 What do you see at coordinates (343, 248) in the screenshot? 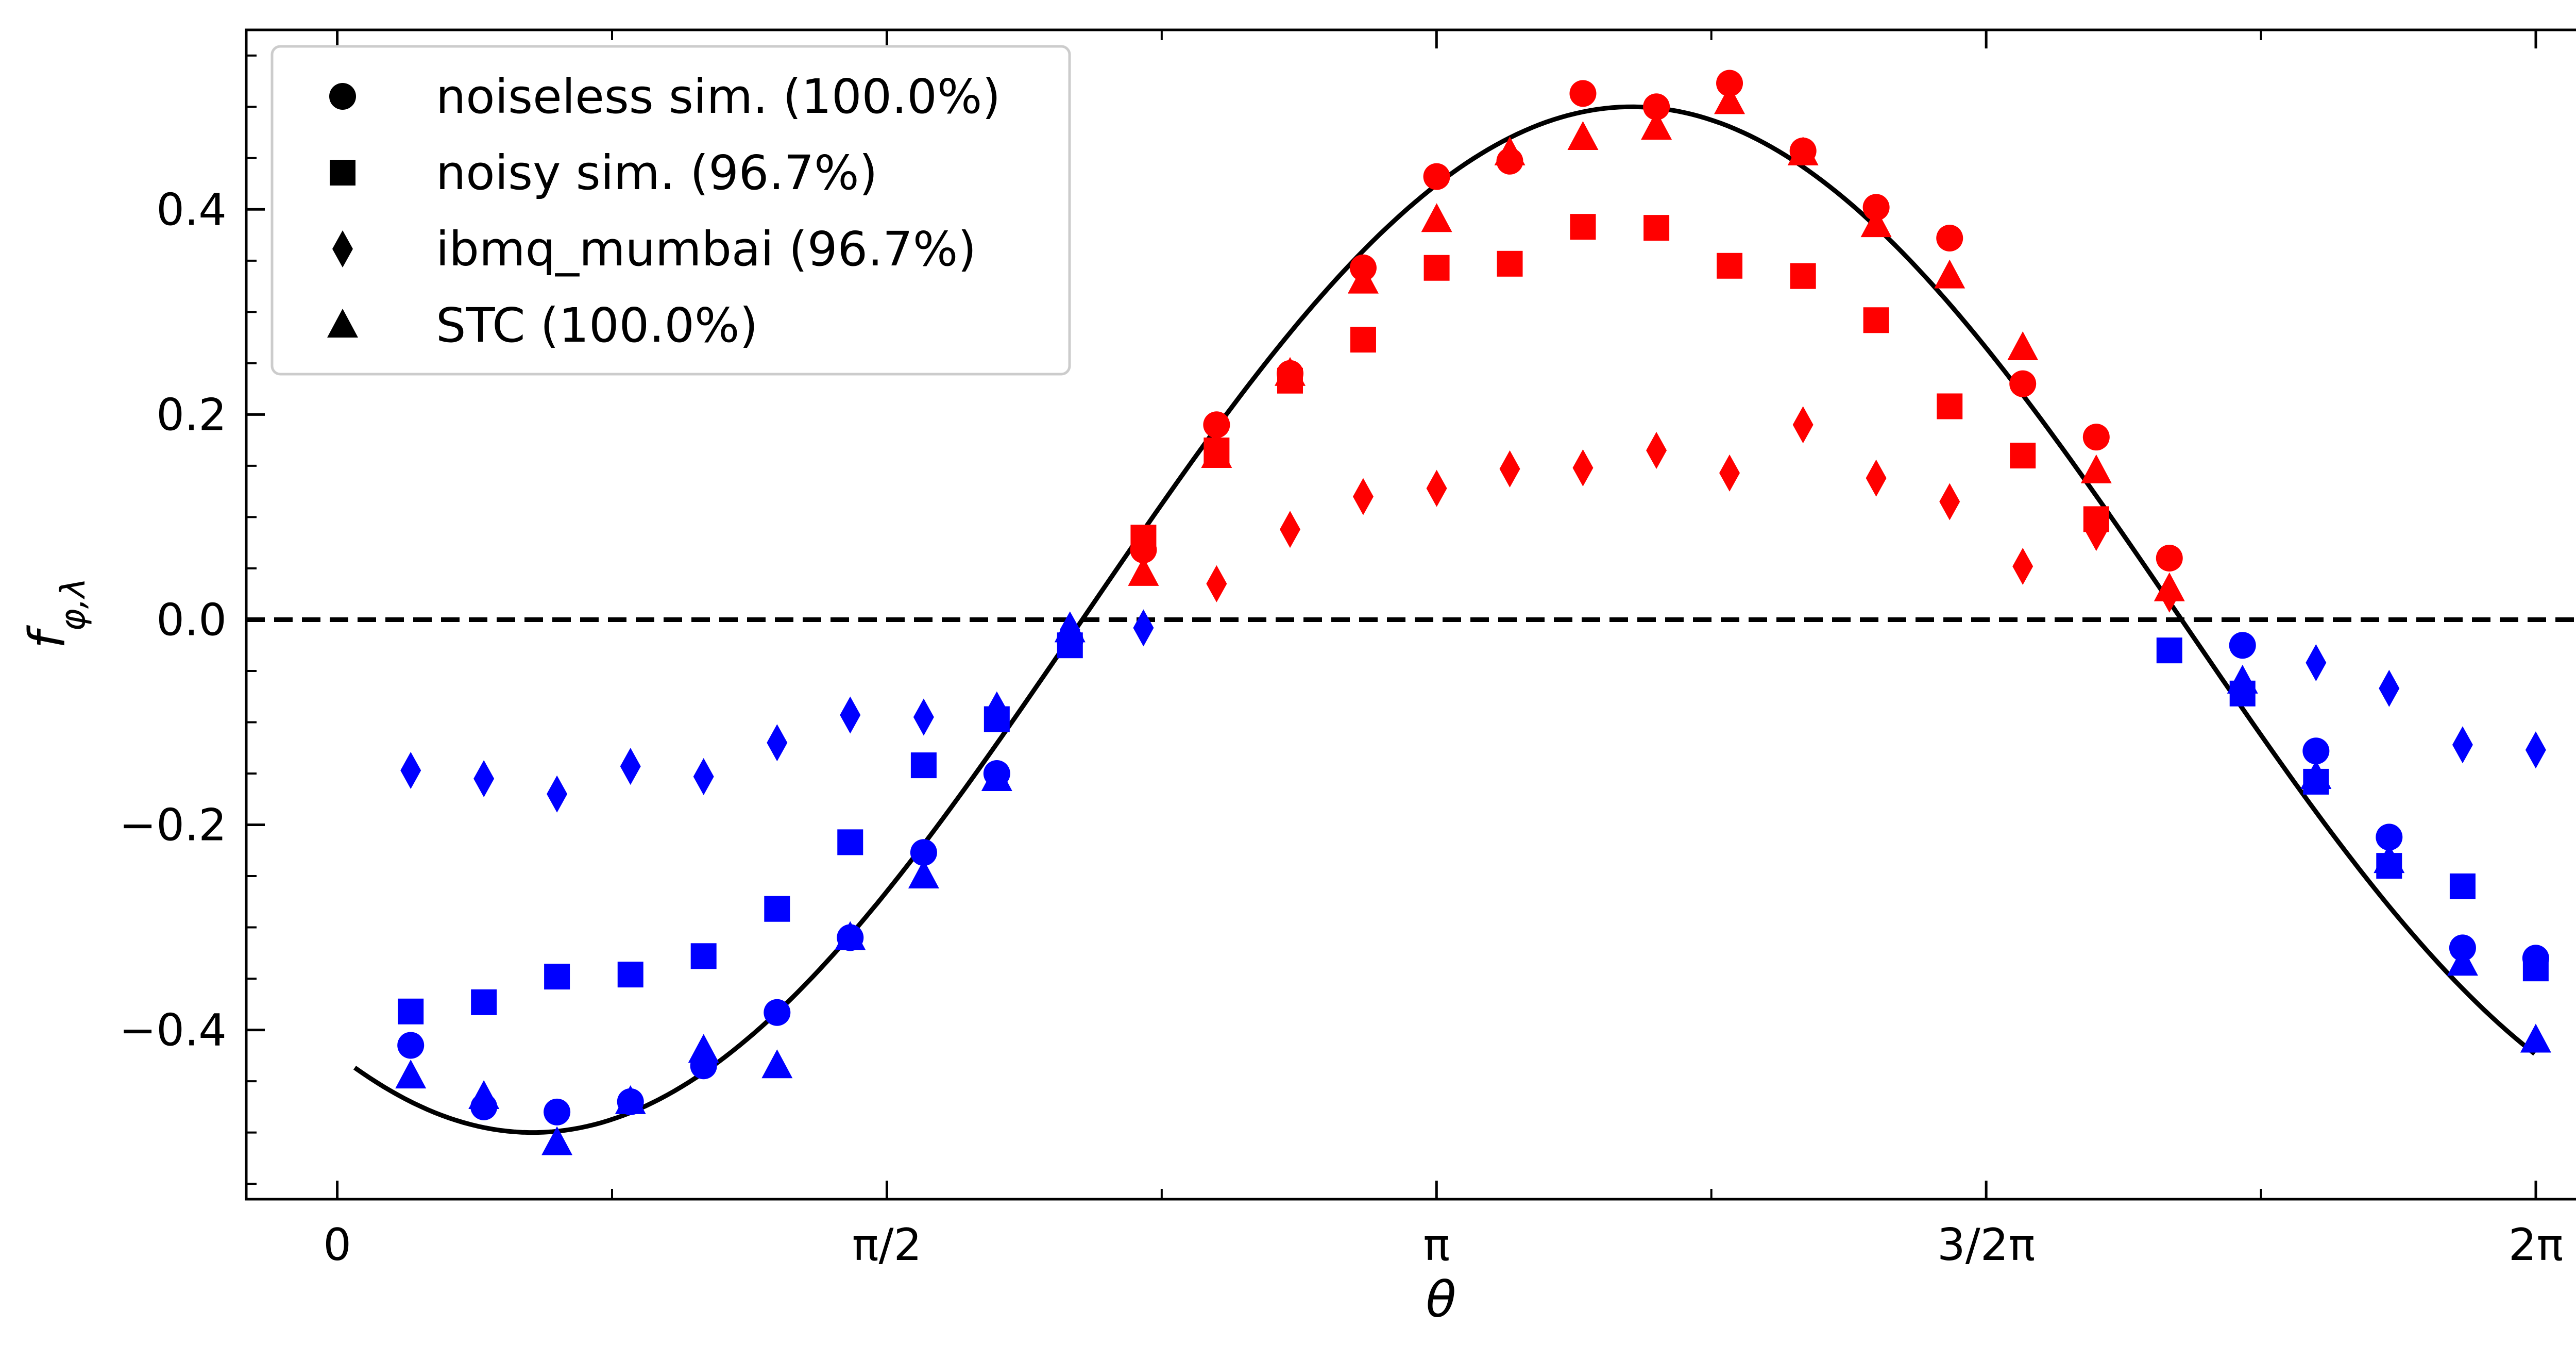
I see `legend-marker-diamond` at bounding box center [343, 248].